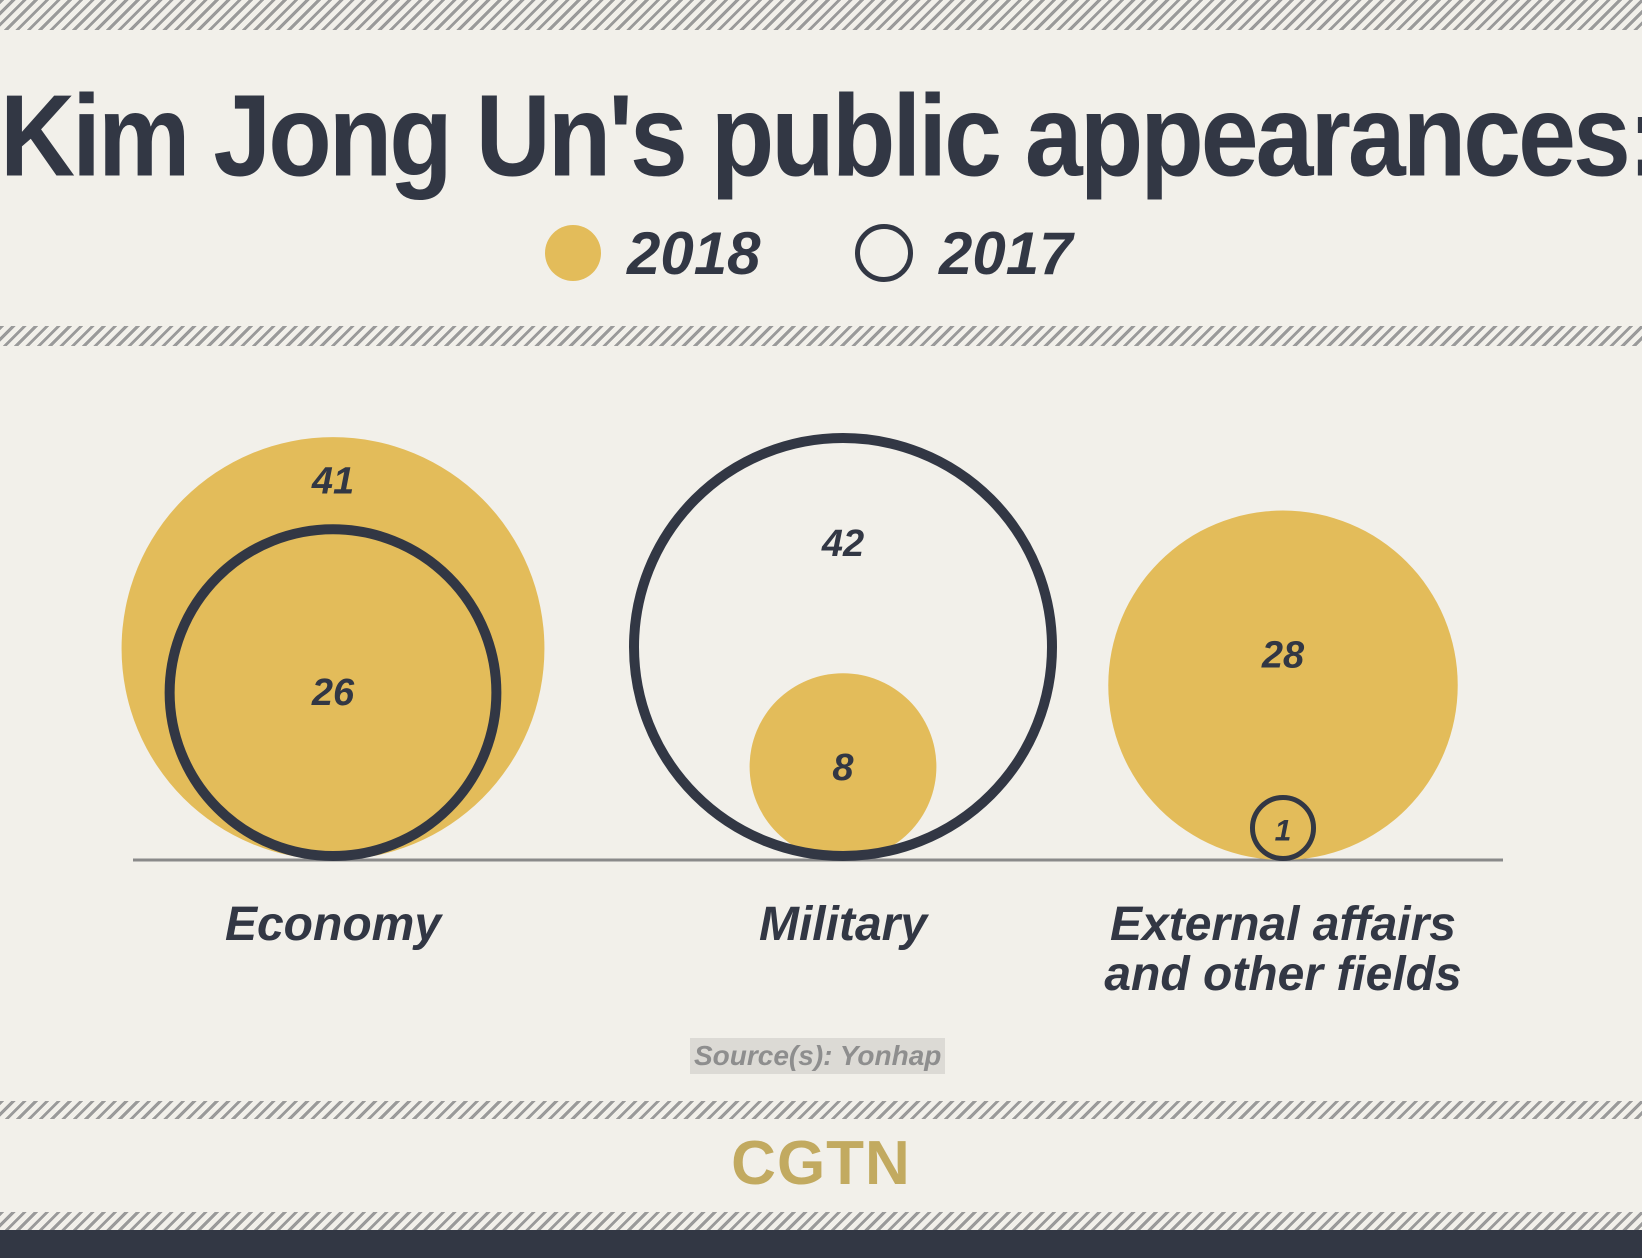 Image resolution: width=1642 pixels, height=1258 pixels. I want to click on category-label-military: Military, so click(844, 924).